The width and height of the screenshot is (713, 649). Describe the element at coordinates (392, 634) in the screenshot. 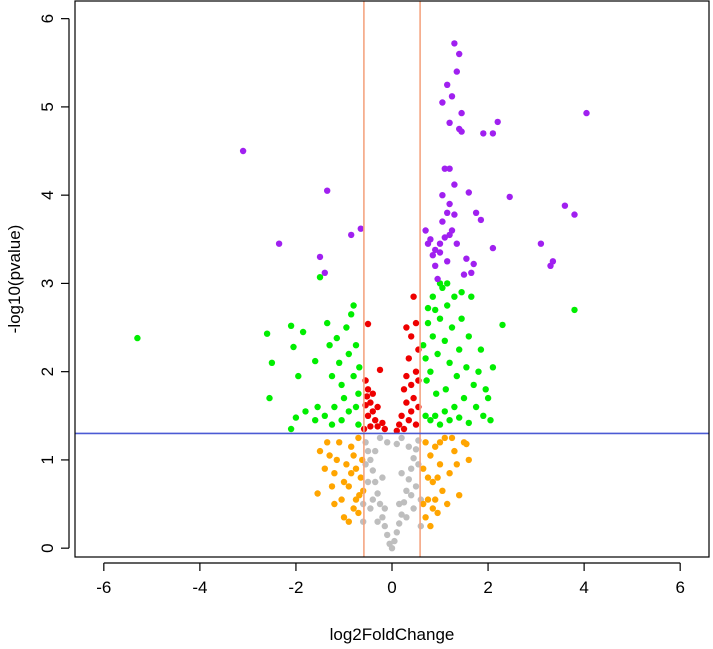

I see `x-axis-title: log2FoldChange` at that location.